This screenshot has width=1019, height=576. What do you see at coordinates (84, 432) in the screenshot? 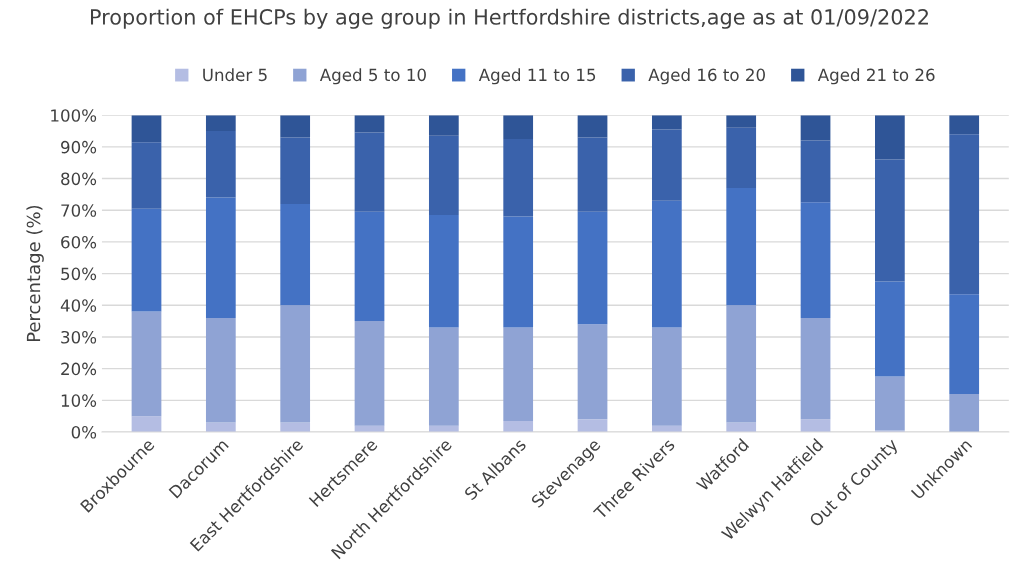
I see `y-tick-label: 0%` at bounding box center [84, 432].